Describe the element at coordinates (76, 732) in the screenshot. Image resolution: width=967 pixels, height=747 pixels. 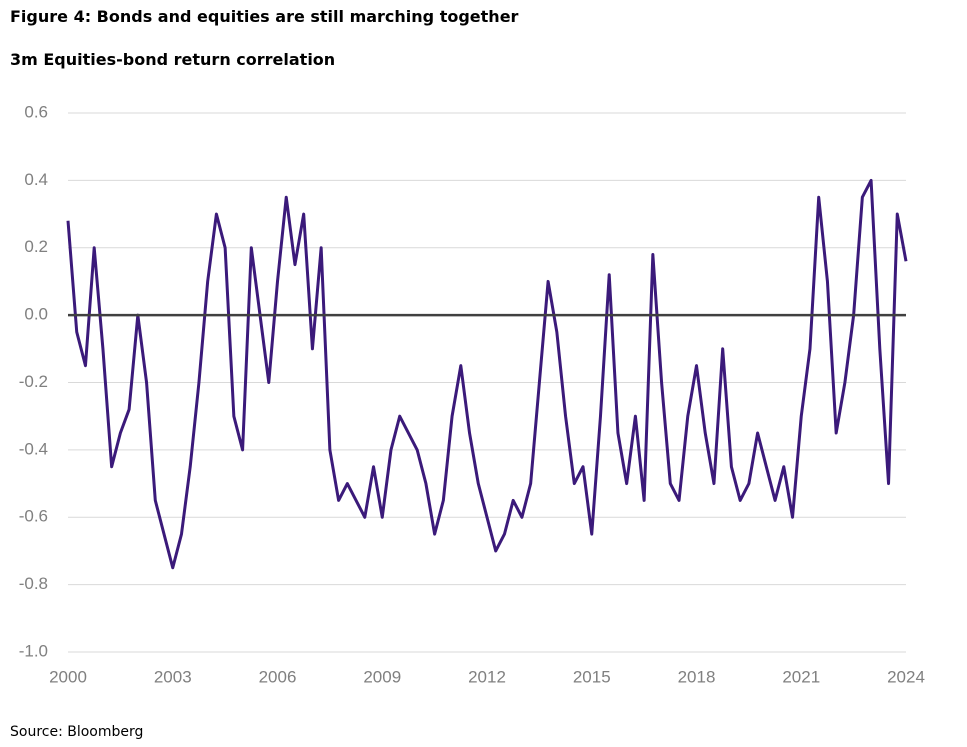
I see `source-note: Source: Bloomberg` at that location.